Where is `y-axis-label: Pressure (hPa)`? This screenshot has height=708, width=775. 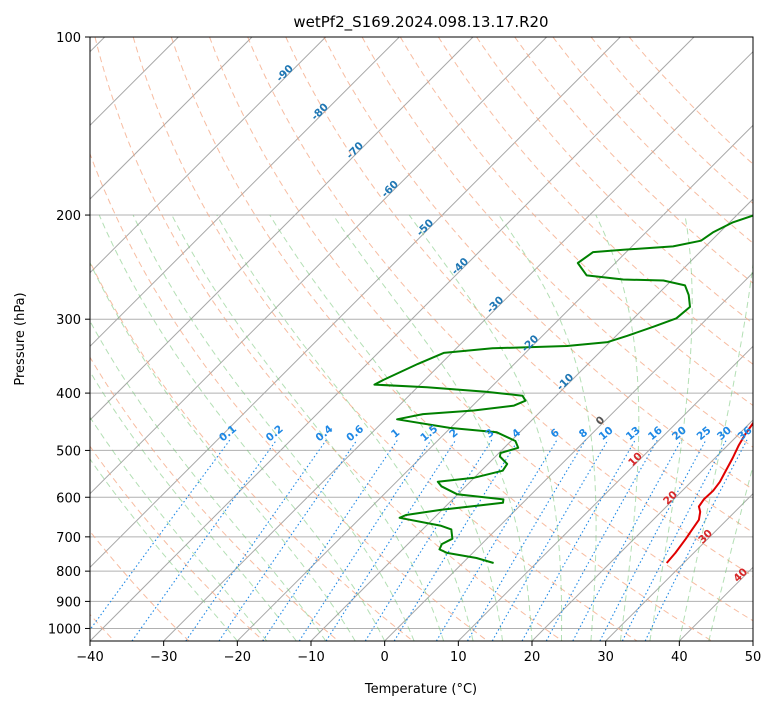
y-axis-label: Pressure (hPa) is located at coordinates (20, 338).